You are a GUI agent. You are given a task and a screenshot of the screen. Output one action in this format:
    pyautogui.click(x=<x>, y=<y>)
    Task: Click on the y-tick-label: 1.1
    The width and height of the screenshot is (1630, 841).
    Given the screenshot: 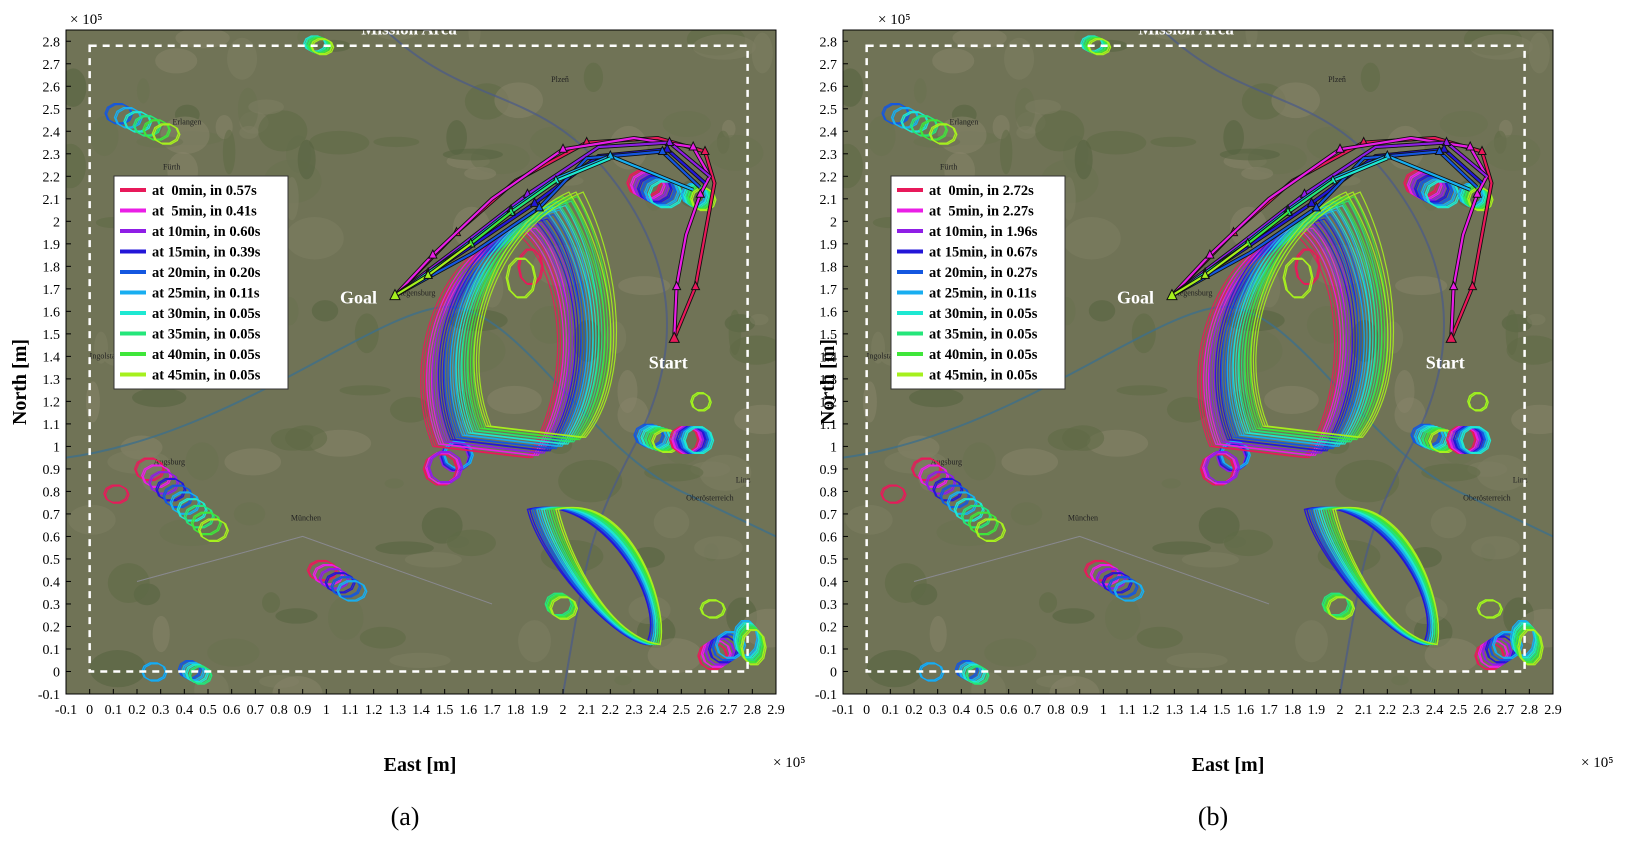 What is the action you would take?
    pyautogui.click(x=52, y=425)
    